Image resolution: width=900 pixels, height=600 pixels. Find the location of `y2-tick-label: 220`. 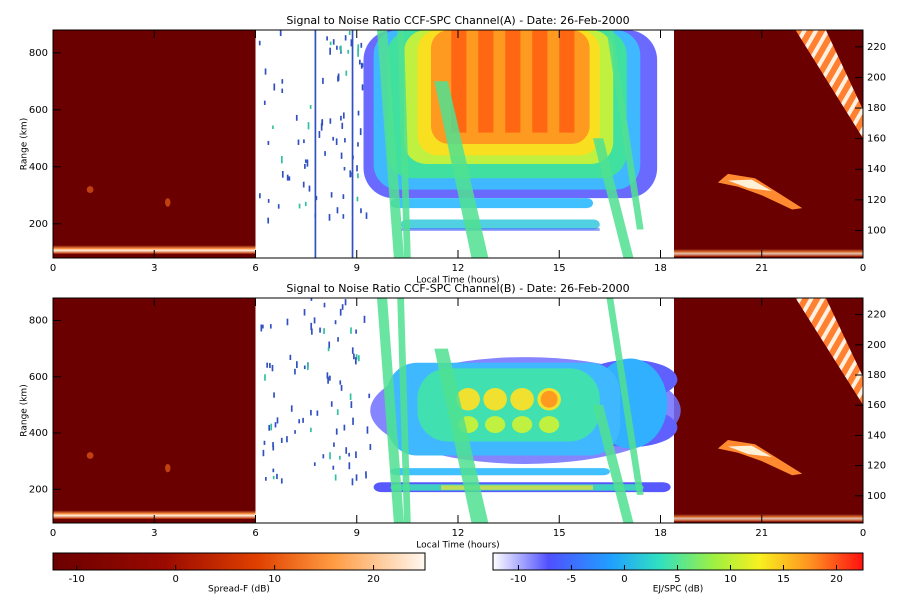

y2-tick-label: 220 is located at coordinates (876, 47).